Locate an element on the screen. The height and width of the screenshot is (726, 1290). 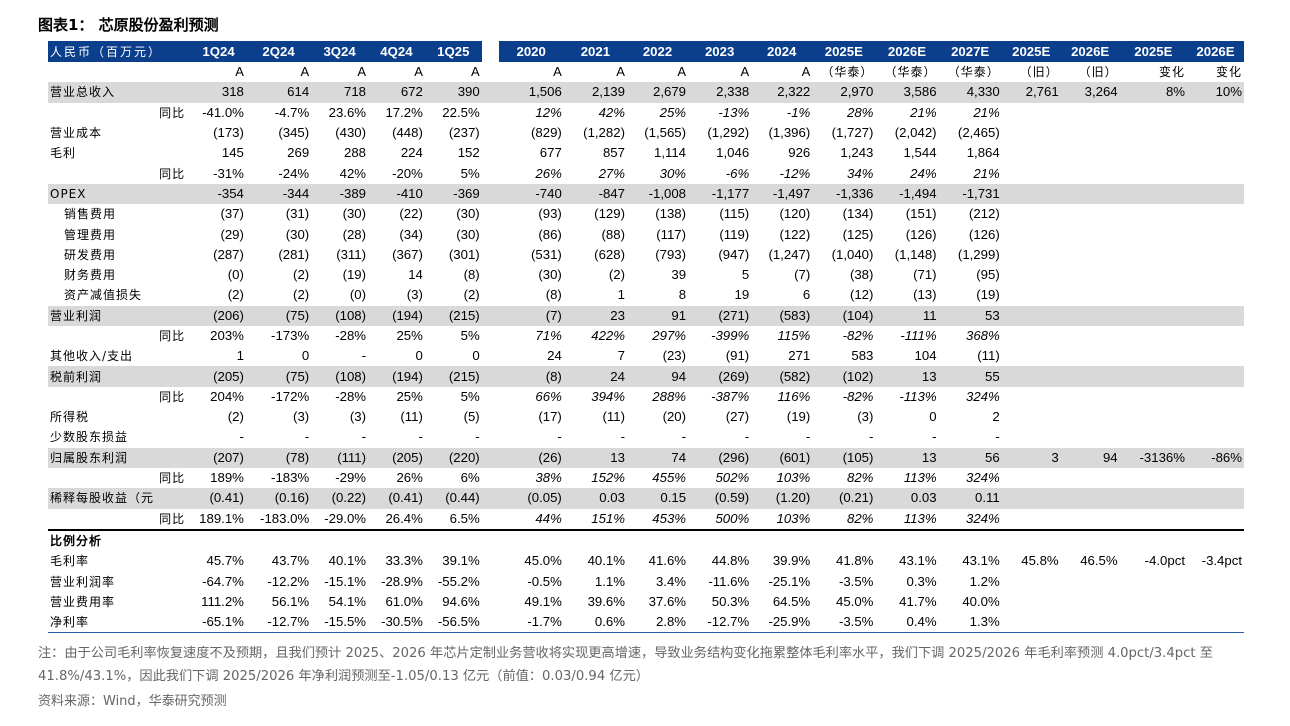
table-cell: (19) is located at coordinates (988, 295).